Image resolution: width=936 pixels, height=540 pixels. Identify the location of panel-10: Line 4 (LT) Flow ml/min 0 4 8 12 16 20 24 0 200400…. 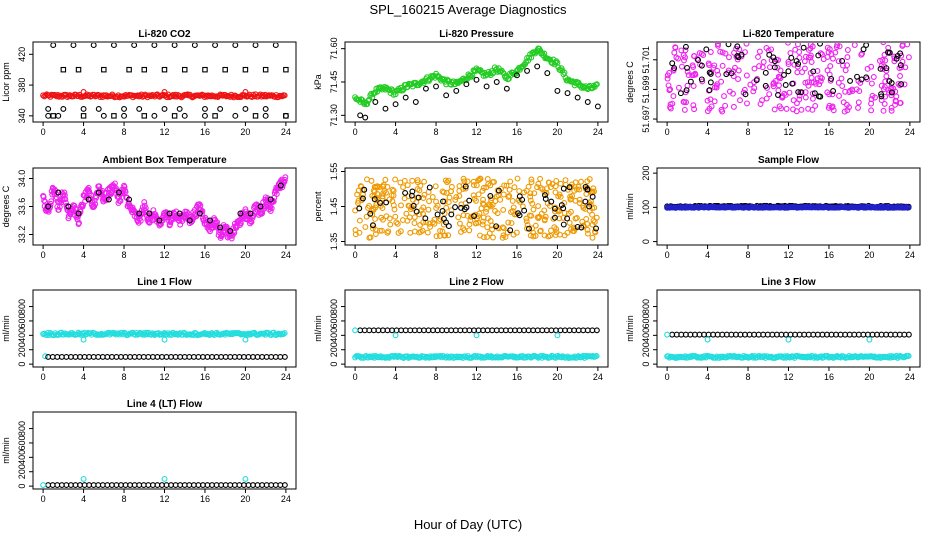
(149, 451).